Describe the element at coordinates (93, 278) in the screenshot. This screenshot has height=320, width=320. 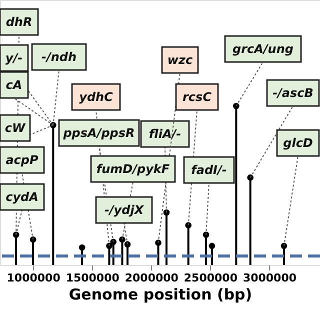
I see `x-tick-label: 1500000` at that location.